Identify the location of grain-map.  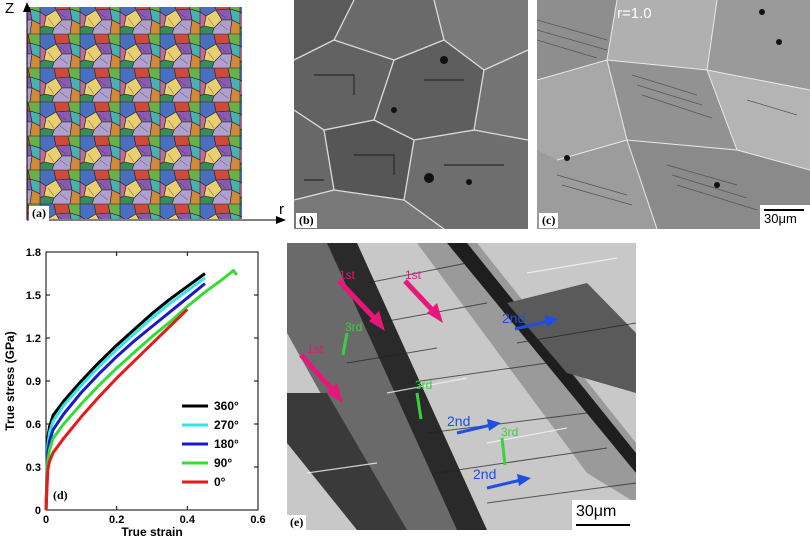
(154, 113).